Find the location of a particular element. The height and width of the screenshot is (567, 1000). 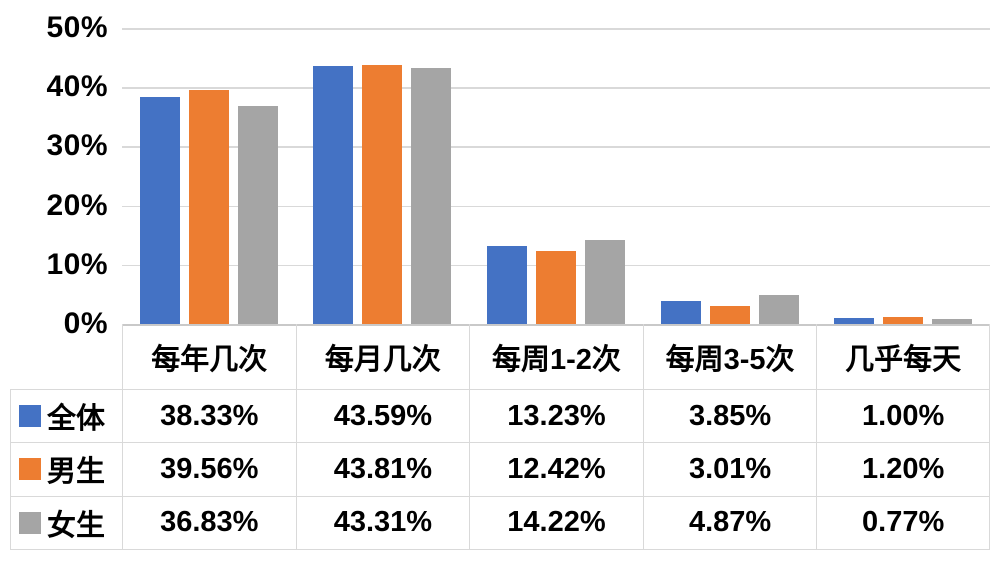

y-axis: 50% 40% 30% 20% 10% 0% is located at coordinates (54, 170).